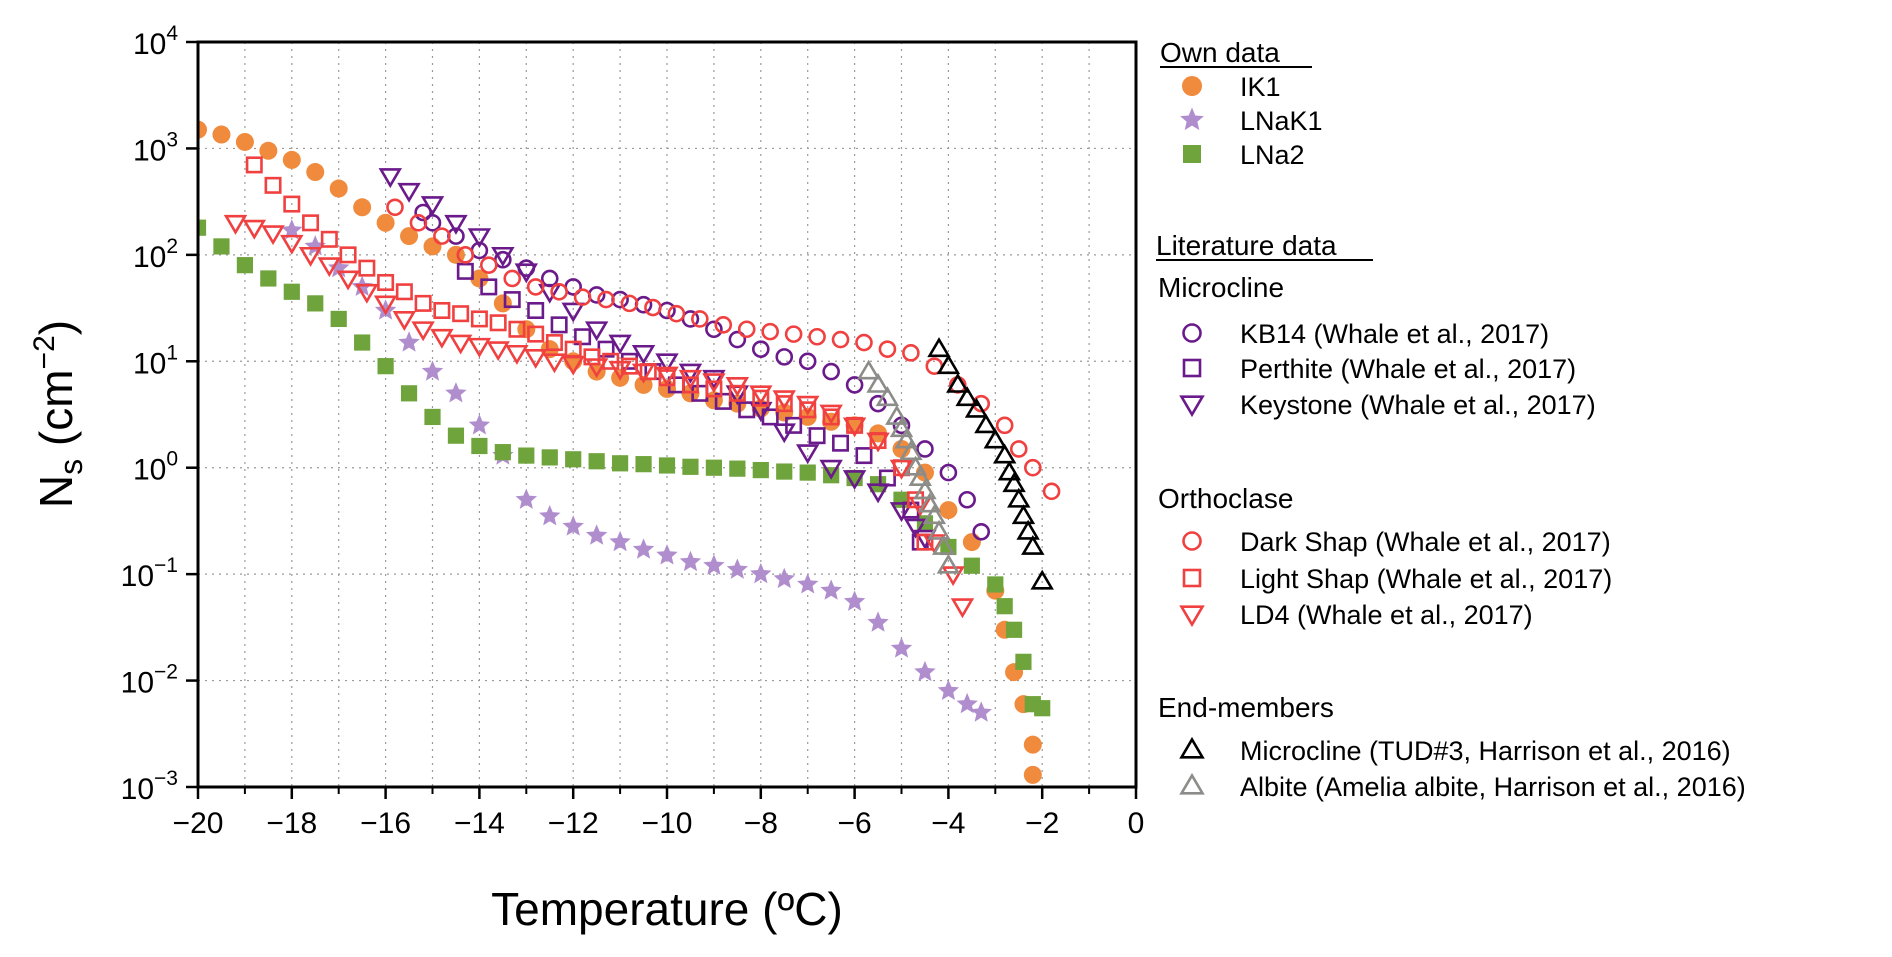  I want to click on series-dark-shap-whale-et-al-2017, so click(723, 349).